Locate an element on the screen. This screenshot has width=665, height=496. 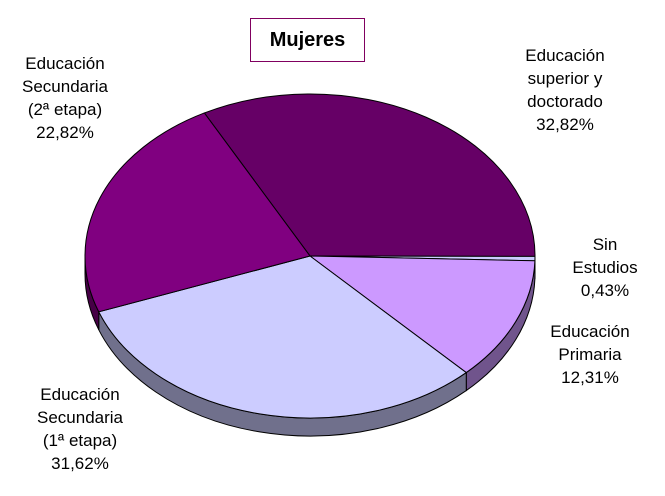
slice-label: Educación Secundaria (2ª etapa) 22,82% is located at coordinates (65, 98).